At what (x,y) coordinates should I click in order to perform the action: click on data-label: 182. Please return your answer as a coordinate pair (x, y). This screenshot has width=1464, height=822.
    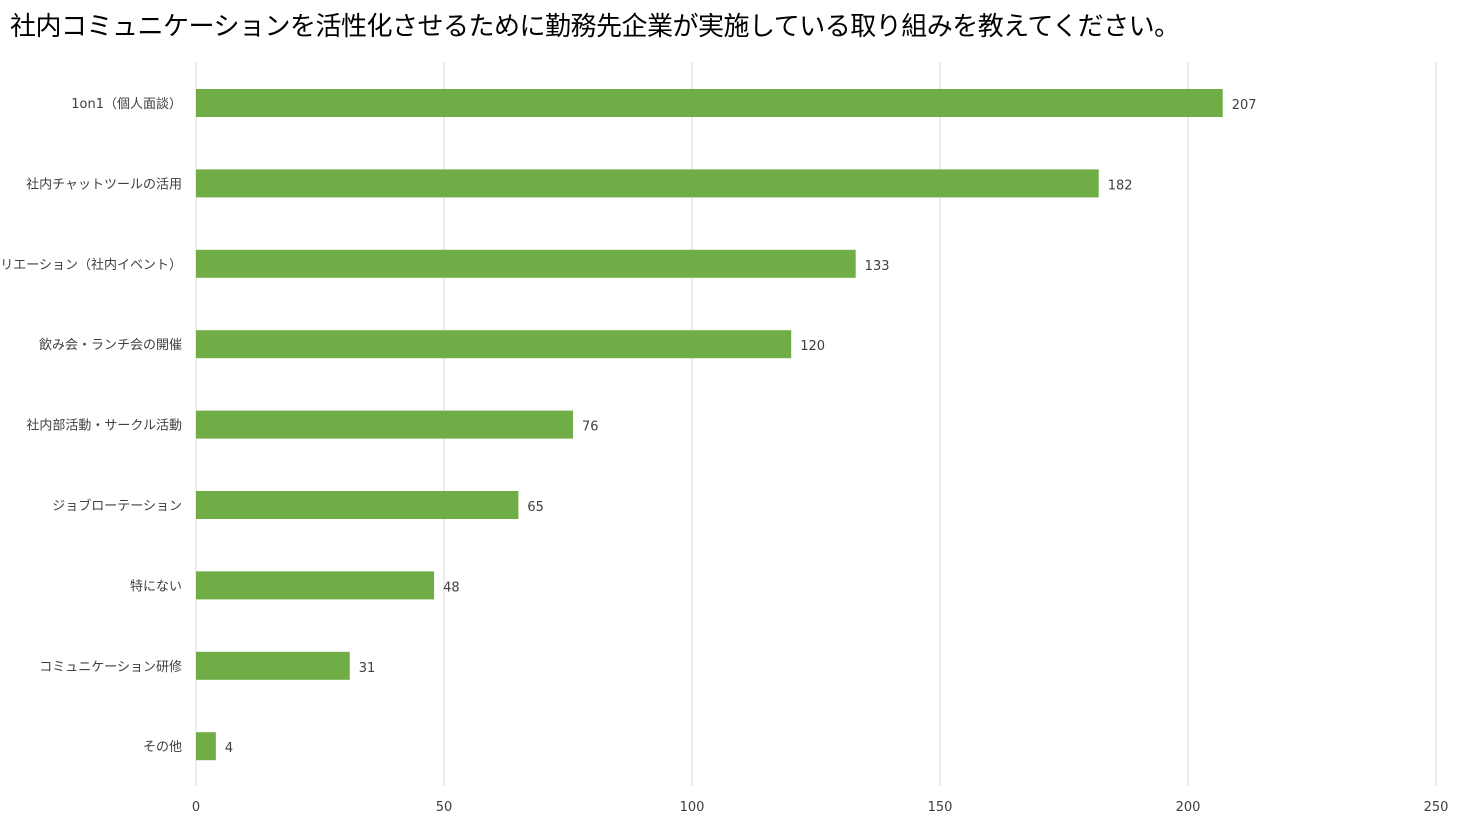
    Looking at the image, I should click on (1120, 185).